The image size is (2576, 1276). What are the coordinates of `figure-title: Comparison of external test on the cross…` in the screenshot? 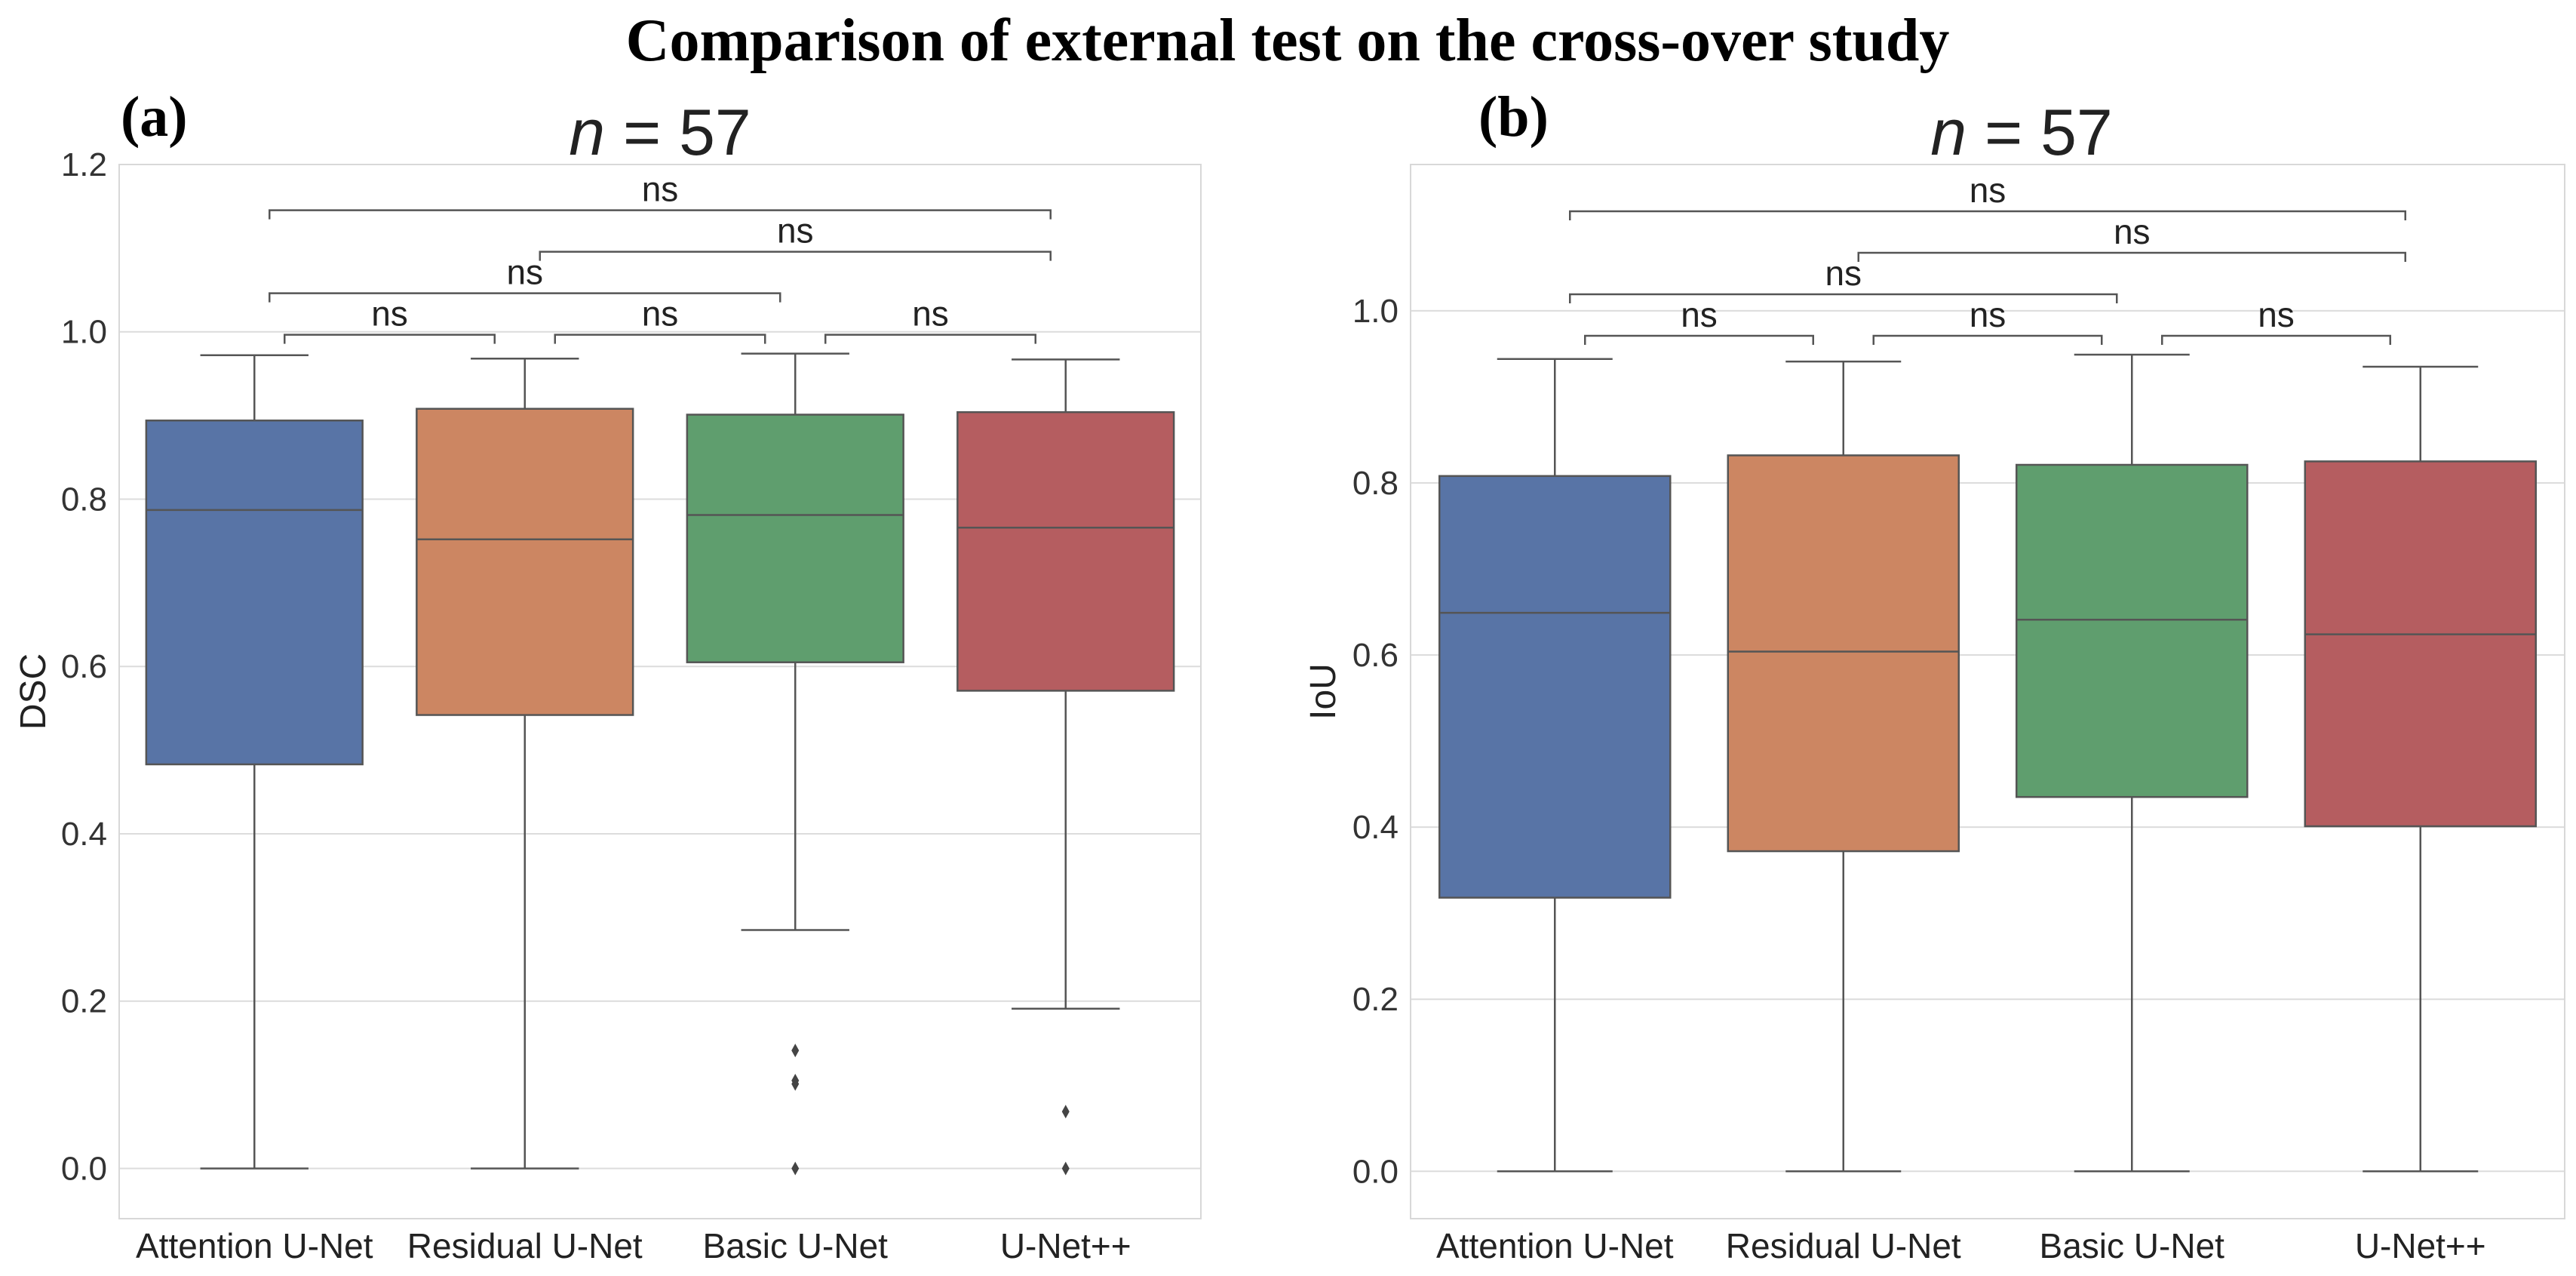 It's located at (1288, 41).